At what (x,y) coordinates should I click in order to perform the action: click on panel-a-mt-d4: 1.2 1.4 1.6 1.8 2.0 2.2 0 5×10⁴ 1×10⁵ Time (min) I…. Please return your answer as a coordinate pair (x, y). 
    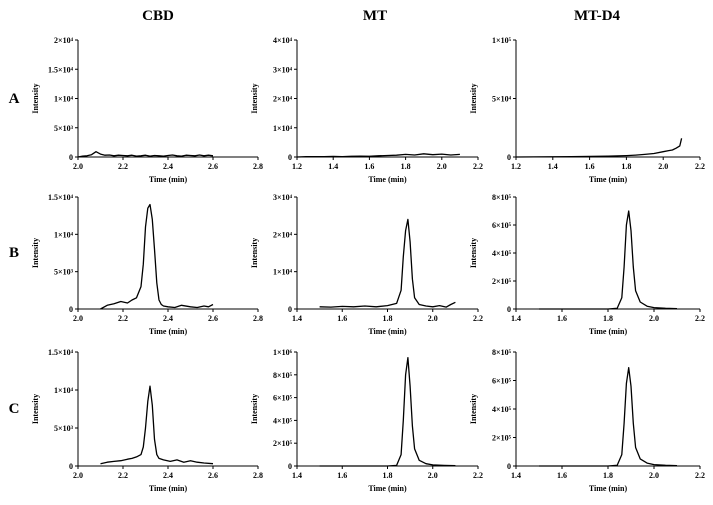
    Looking at the image, I should click on (587, 110).